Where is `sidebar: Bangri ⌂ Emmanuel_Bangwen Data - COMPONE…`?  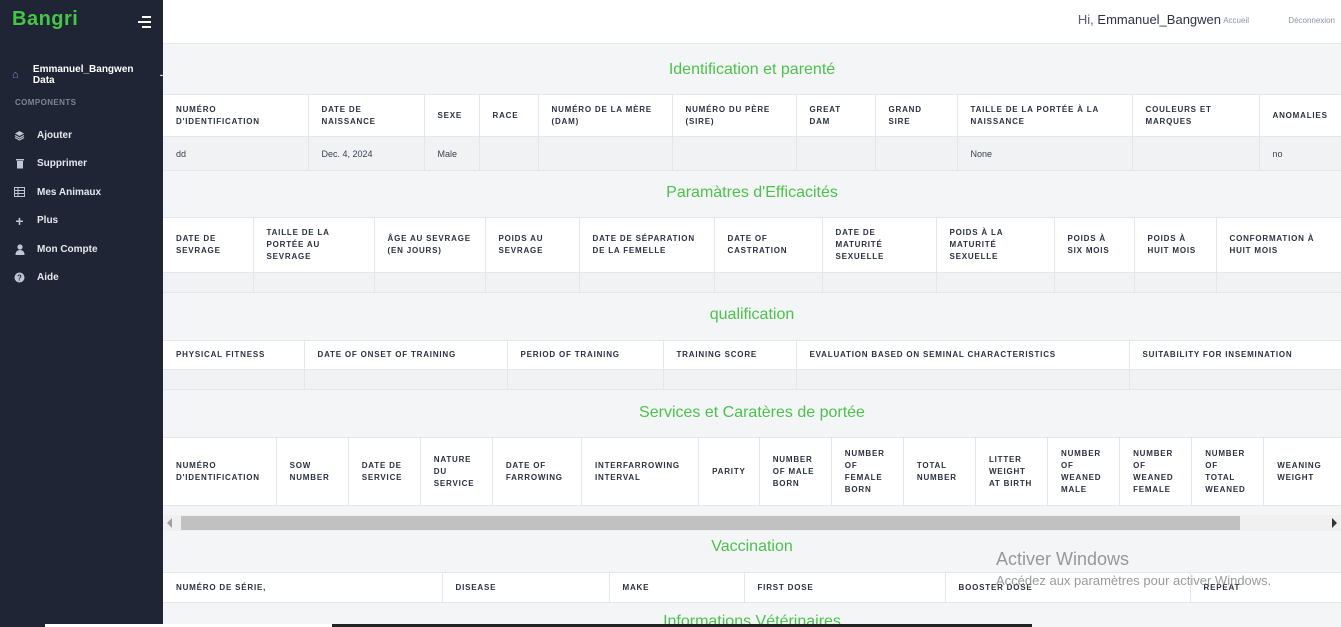
sidebar: Bangri ⌂ Emmanuel_Bangwen Data - COMPONE… is located at coordinates (81, 313).